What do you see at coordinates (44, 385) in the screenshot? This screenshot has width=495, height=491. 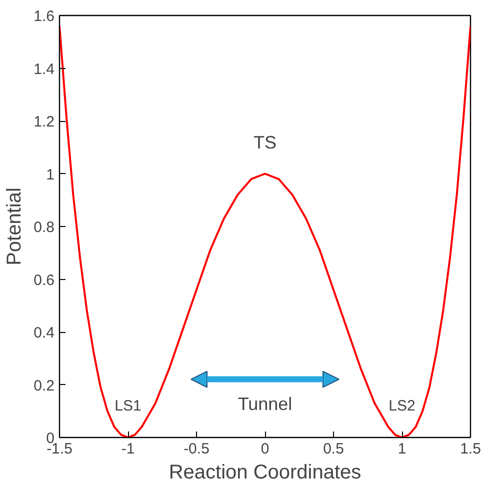 I see `y-tick-label: 0.2` at bounding box center [44, 385].